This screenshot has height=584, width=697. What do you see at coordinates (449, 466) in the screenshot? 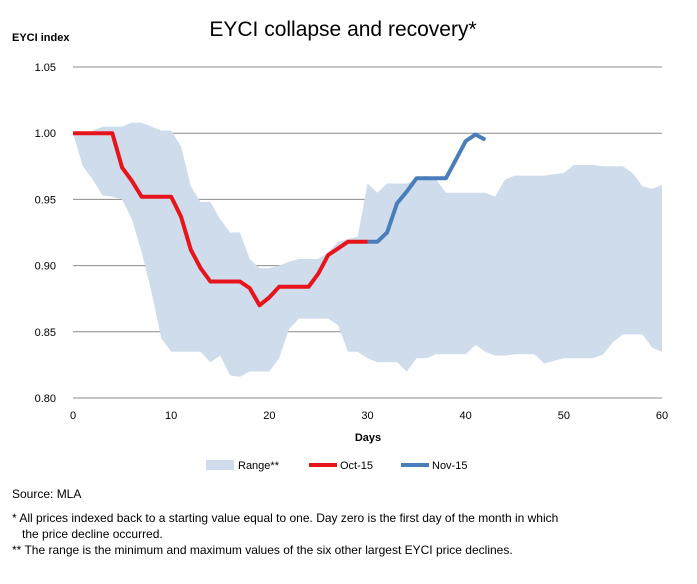
I see `legend-label-nov: Nov-15` at bounding box center [449, 466].